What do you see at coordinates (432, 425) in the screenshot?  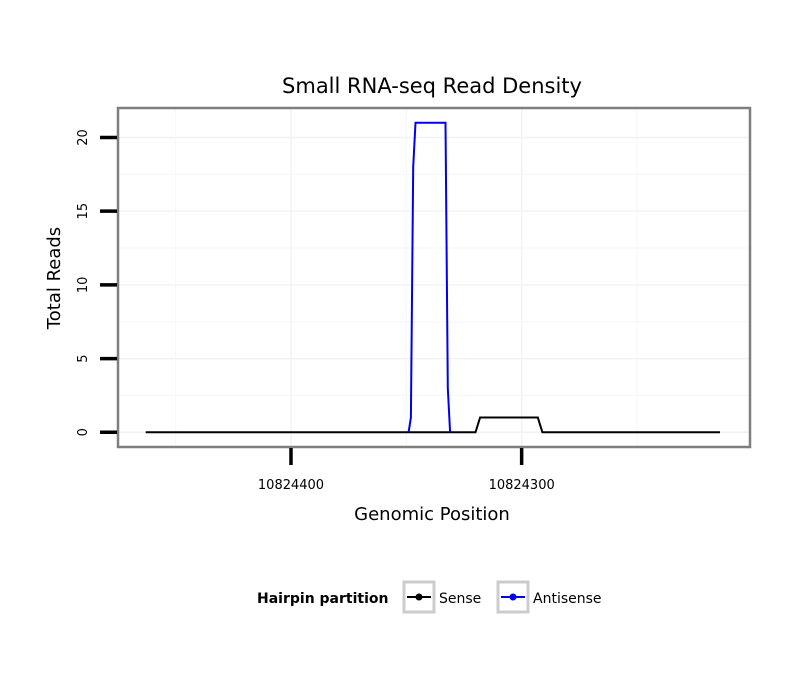 I see `series-line-sense` at bounding box center [432, 425].